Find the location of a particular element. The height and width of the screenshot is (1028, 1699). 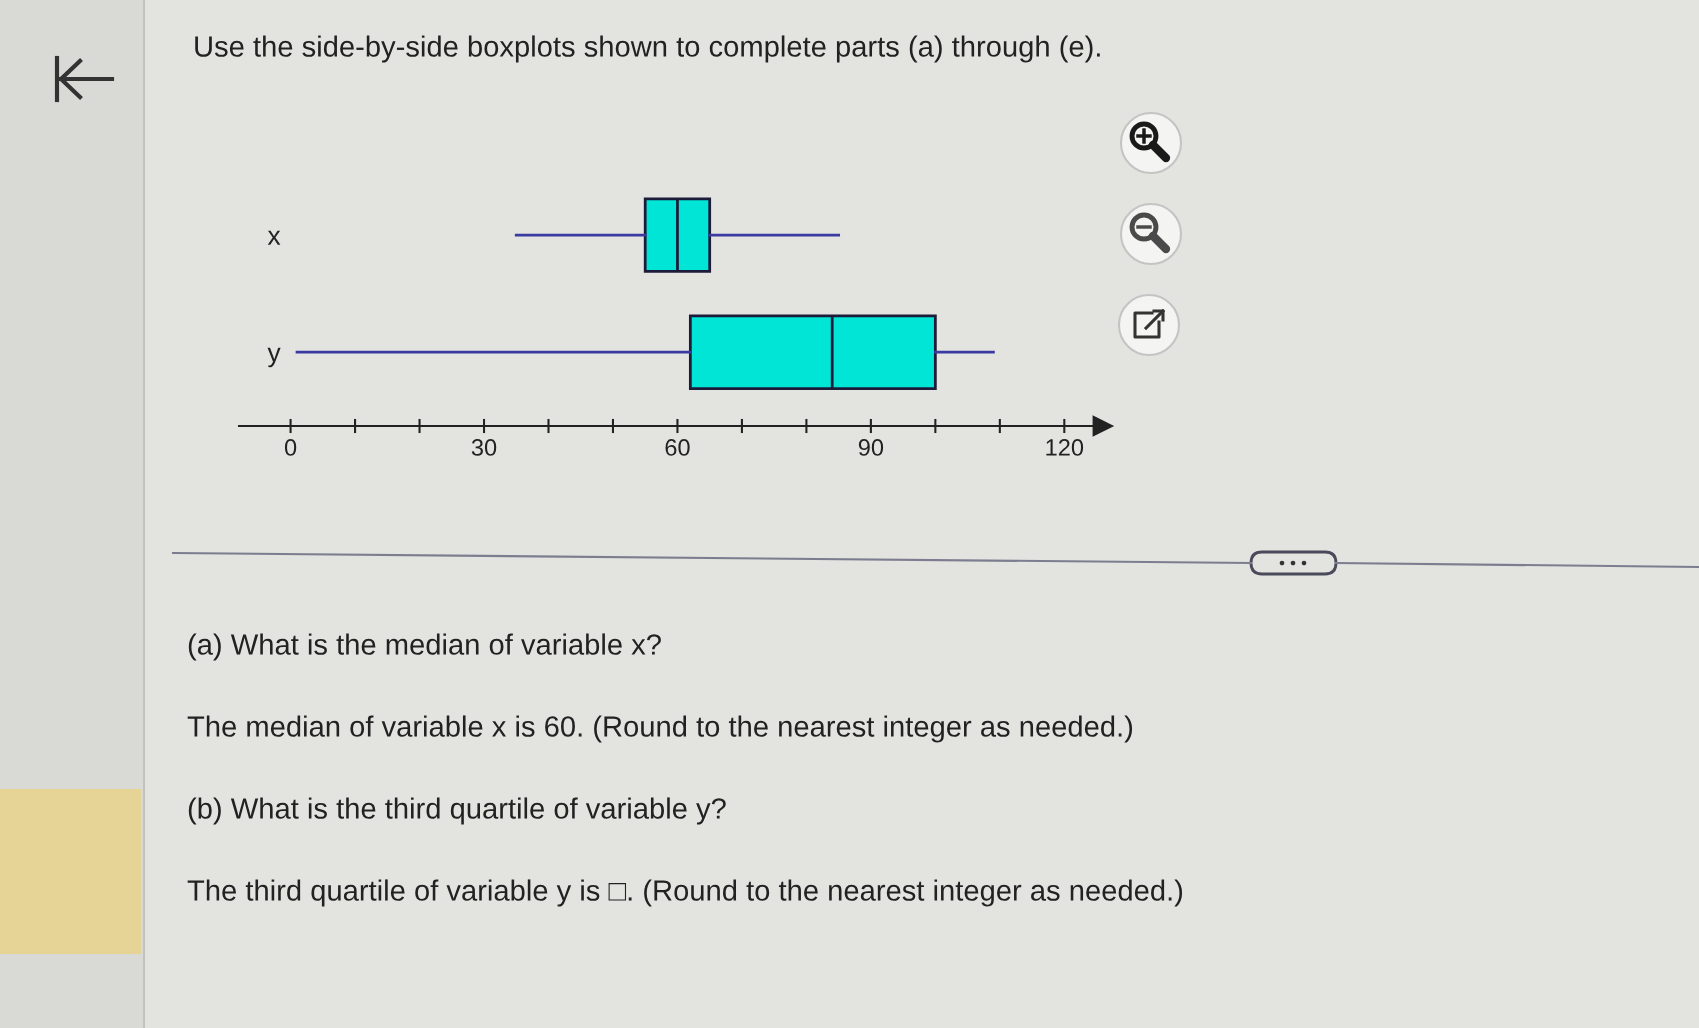

x-tick-label: 90 is located at coordinates (871, 447).